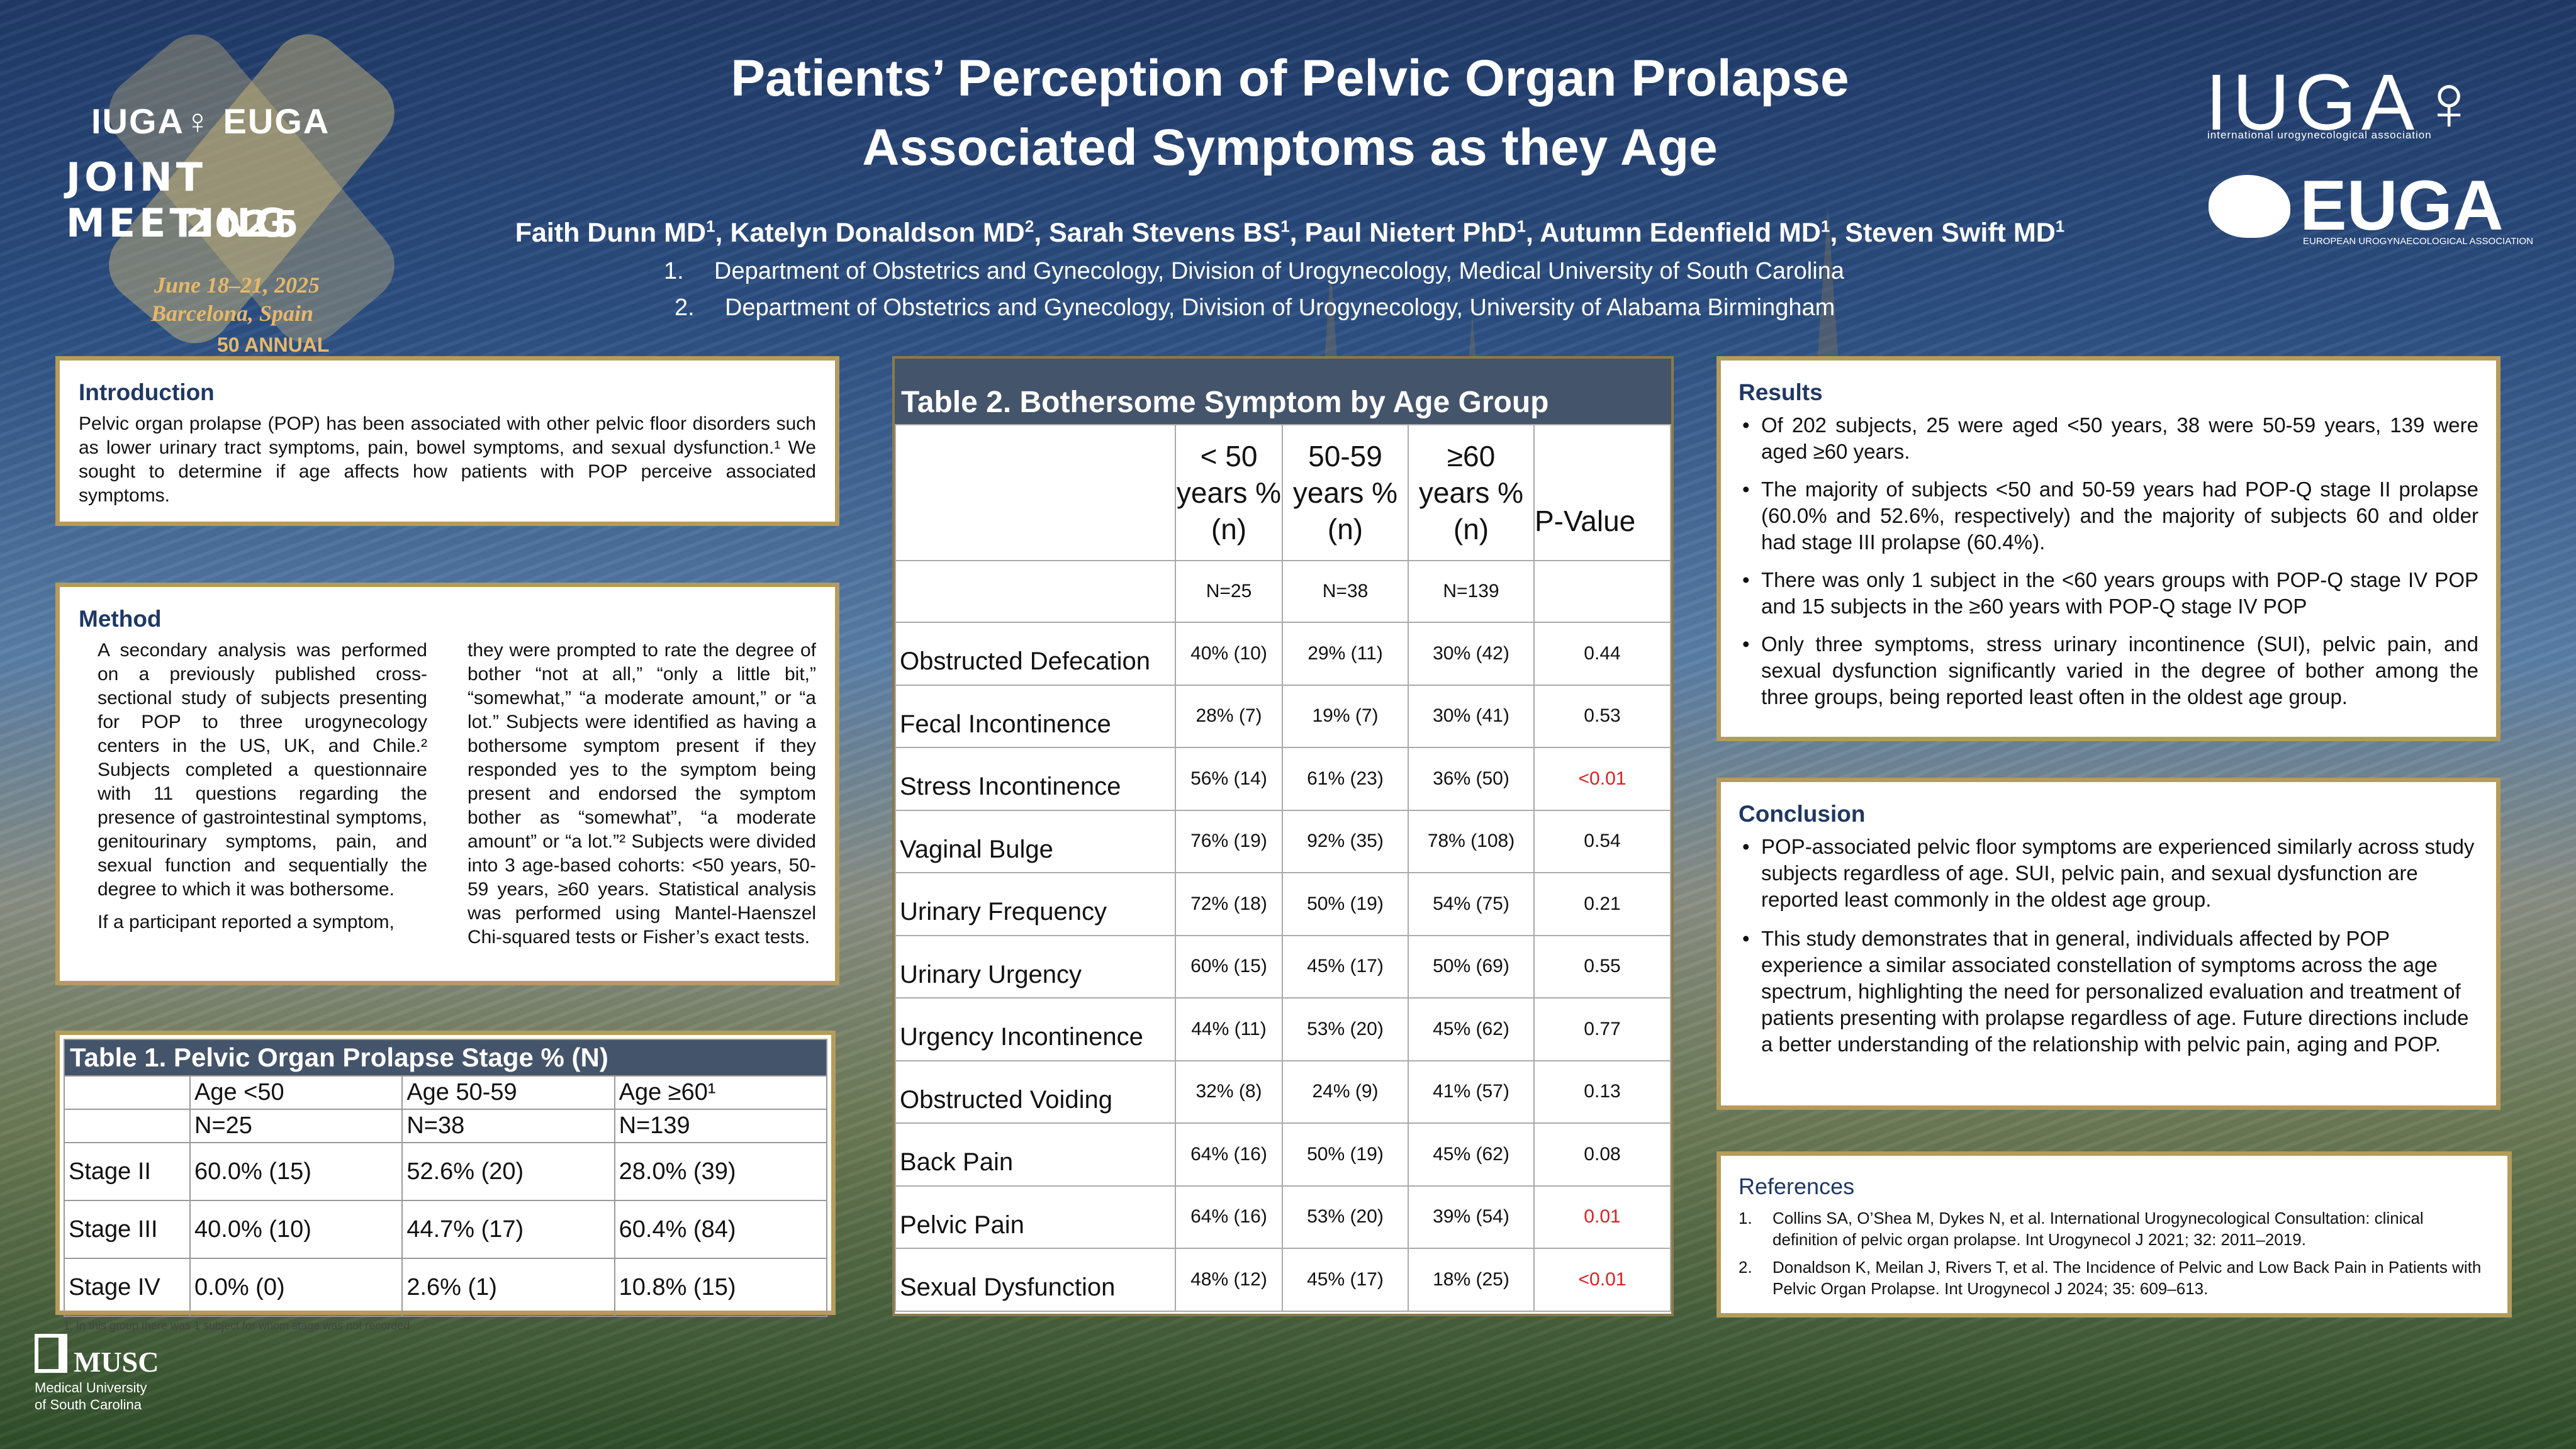  I want to click on table-header-cell: Age 50-59, so click(508, 1092).